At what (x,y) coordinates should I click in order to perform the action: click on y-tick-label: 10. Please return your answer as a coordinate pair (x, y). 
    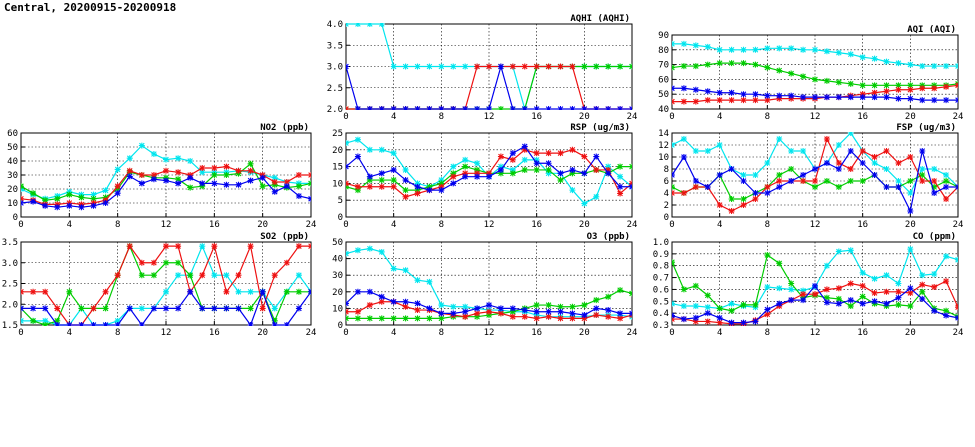
    Looking at the image, I should click on (337, 184).